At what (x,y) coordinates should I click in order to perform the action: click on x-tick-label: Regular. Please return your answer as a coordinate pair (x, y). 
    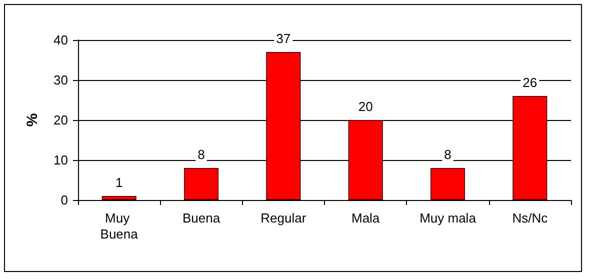
    Looking at the image, I should click on (283, 218).